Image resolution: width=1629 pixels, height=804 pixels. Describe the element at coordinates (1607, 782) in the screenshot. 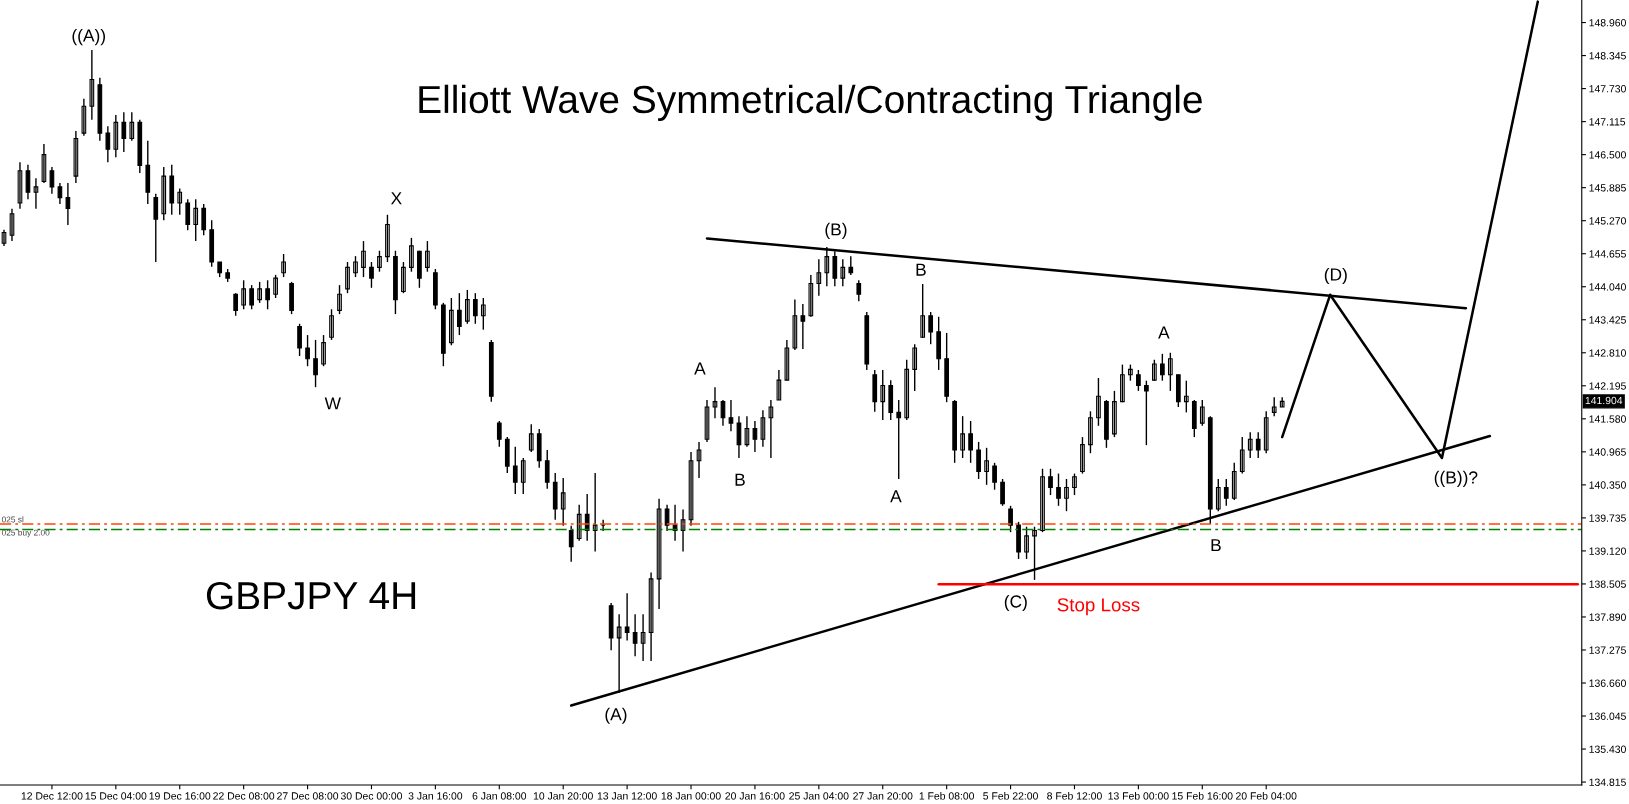

I see `y-tick-label: 134.815` at that location.